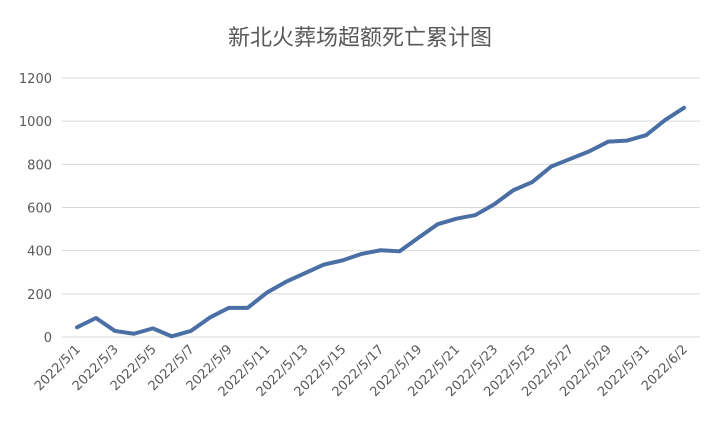 The image size is (720, 433). I want to click on y-tick-label: 800, so click(39, 165).